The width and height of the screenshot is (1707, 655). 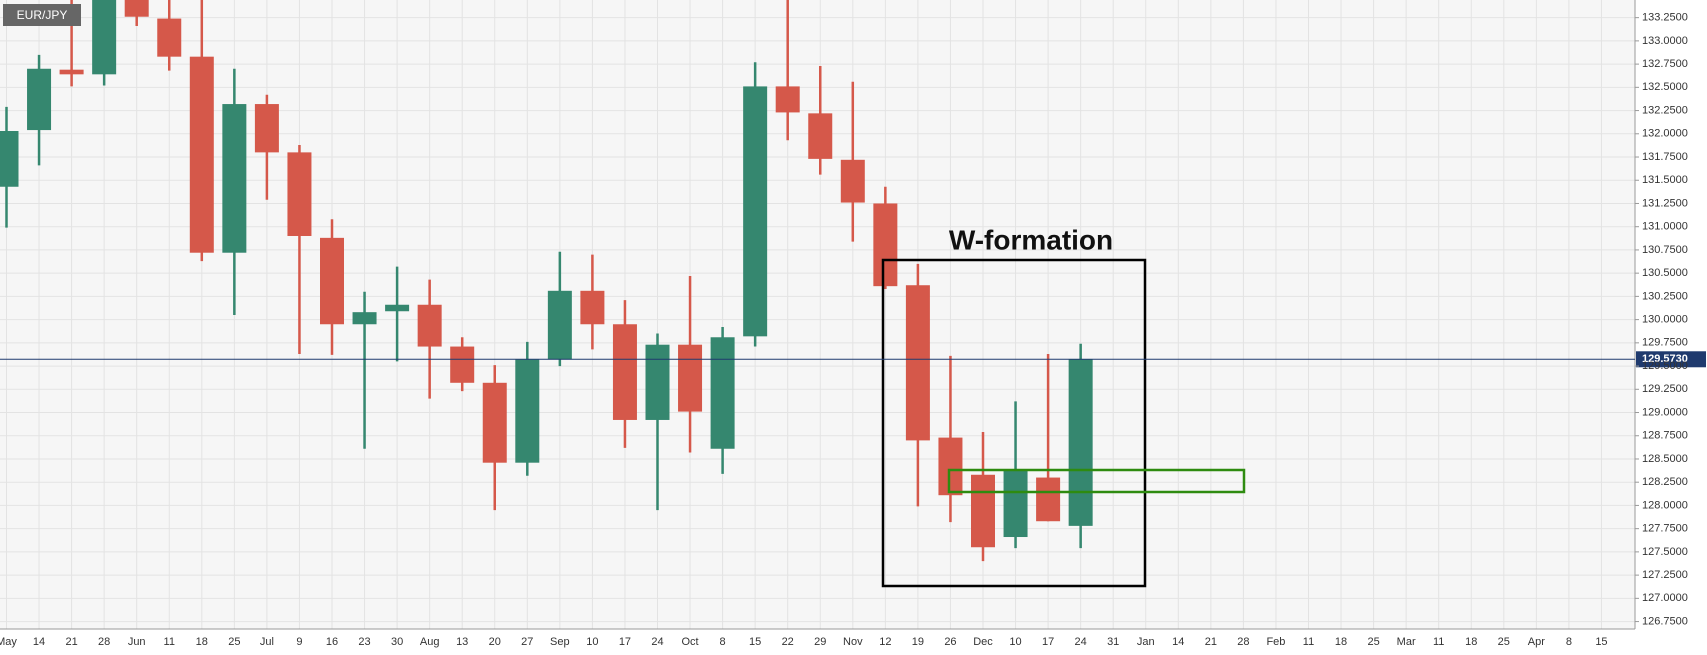 I want to click on y-tick-label: 127.7500, so click(x=1665, y=529).